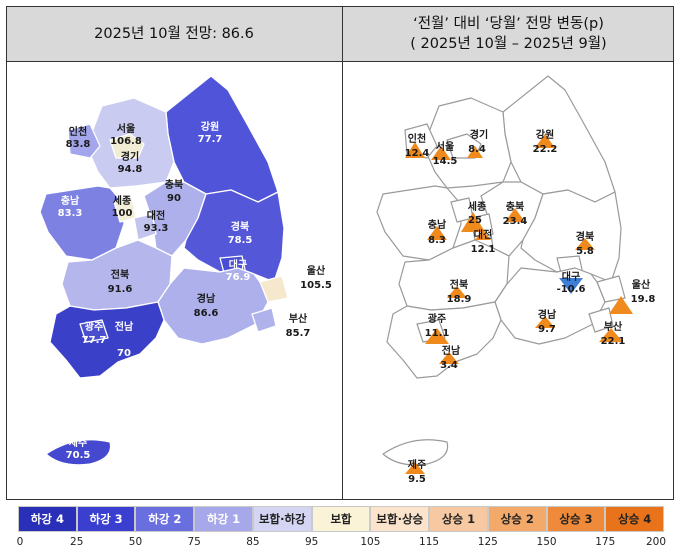  What do you see at coordinates (613, 341) in the screenshot?
I see `right-label-busan-value: 22.1` at bounding box center [613, 341].